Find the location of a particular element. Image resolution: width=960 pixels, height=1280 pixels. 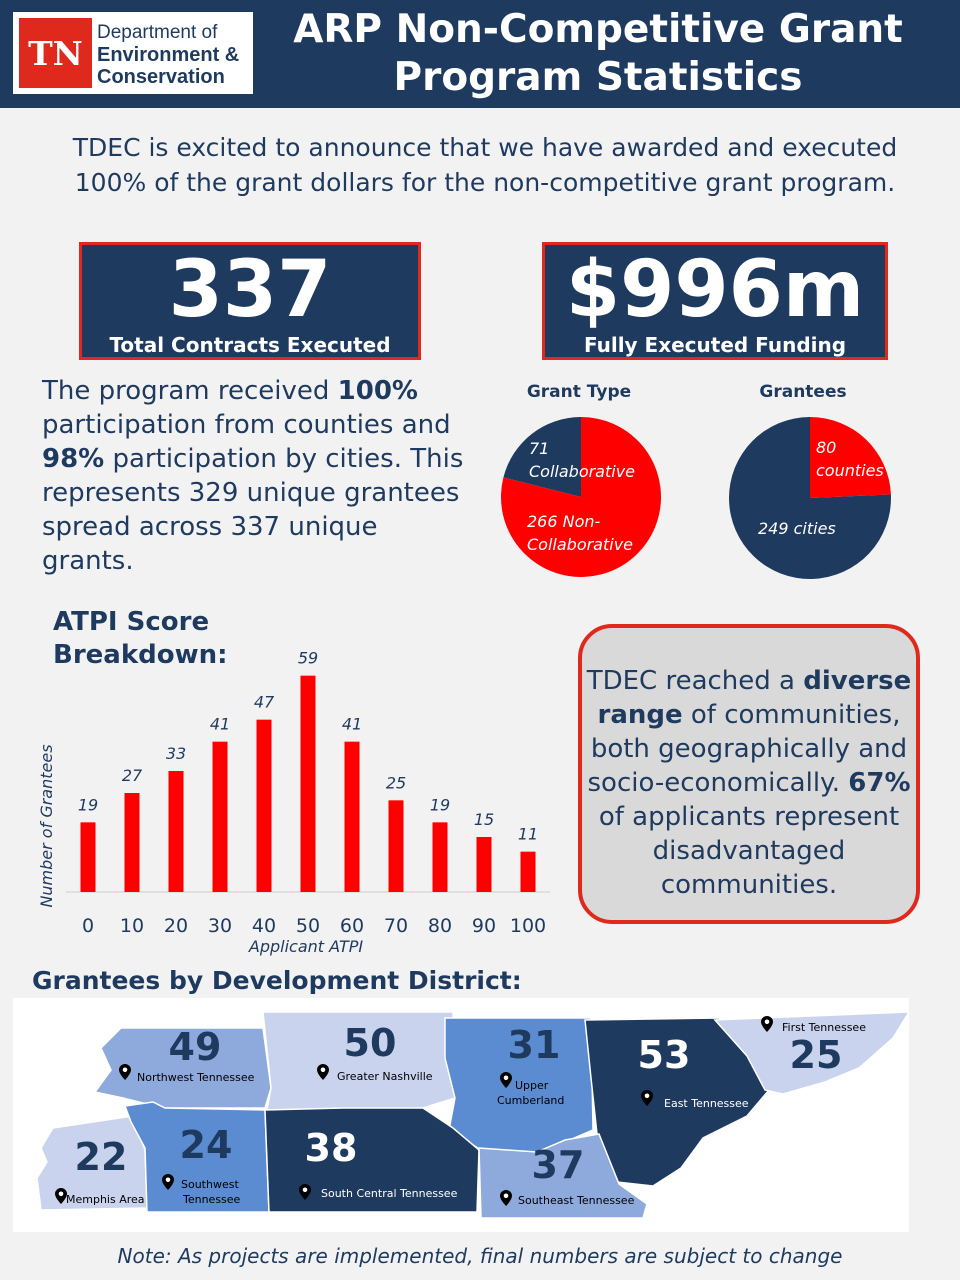

participation-part-2: participation from counties and is located at coordinates (246, 425).